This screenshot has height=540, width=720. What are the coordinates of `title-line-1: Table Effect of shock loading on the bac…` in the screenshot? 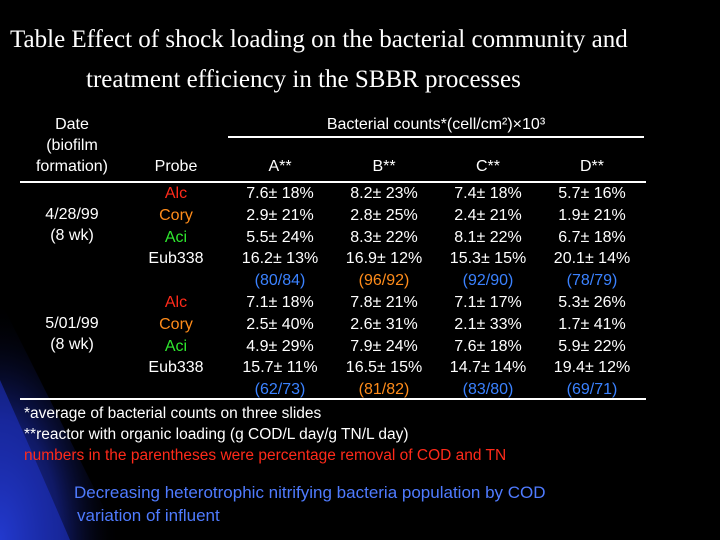 It's located at (319, 39).